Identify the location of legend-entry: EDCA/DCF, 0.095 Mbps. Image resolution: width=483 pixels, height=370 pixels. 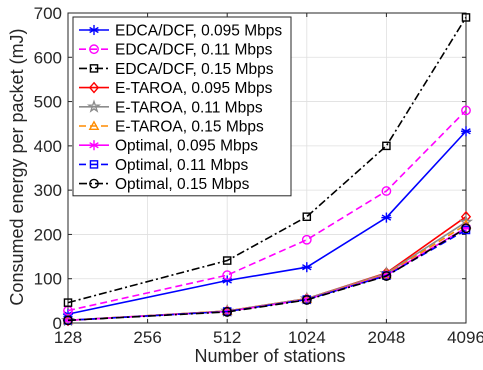
(180, 31).